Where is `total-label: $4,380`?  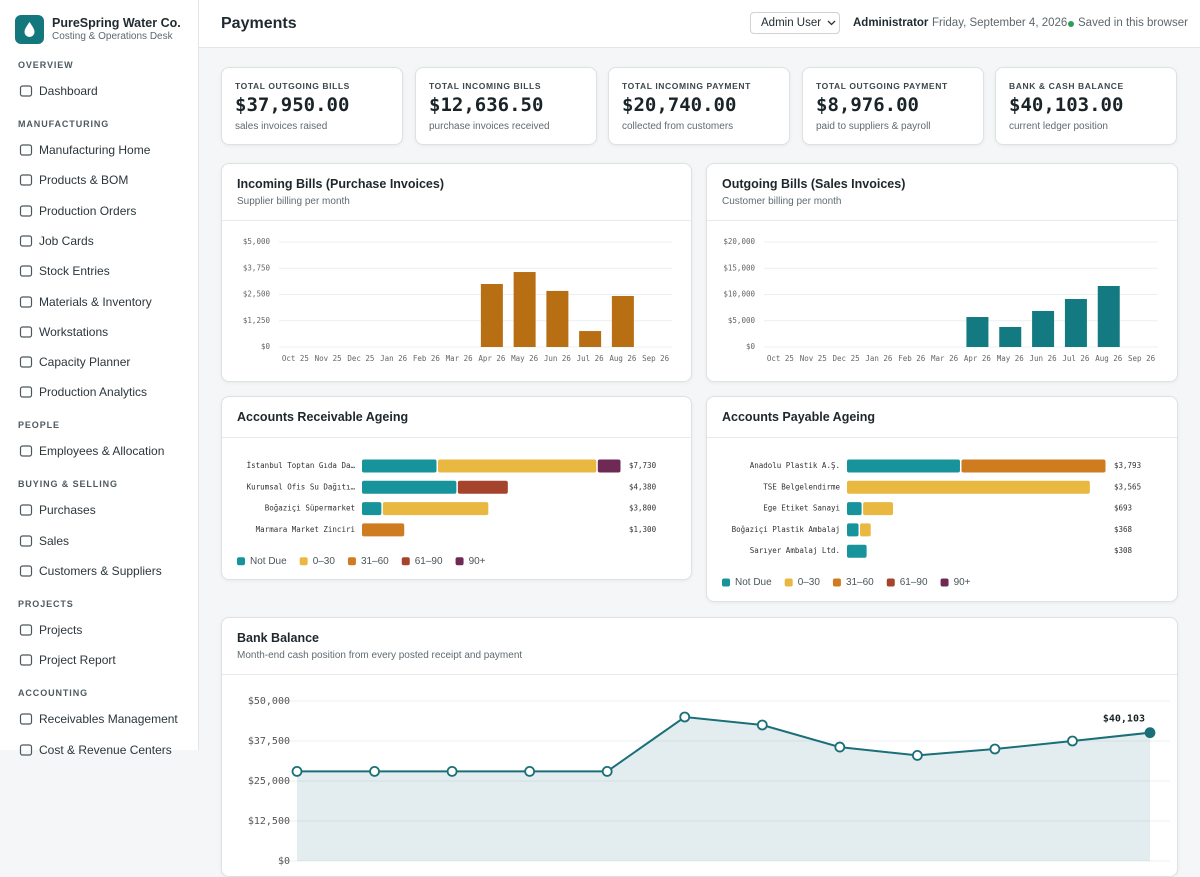 total-label: $4,380 is located at coordinates (643, 486).